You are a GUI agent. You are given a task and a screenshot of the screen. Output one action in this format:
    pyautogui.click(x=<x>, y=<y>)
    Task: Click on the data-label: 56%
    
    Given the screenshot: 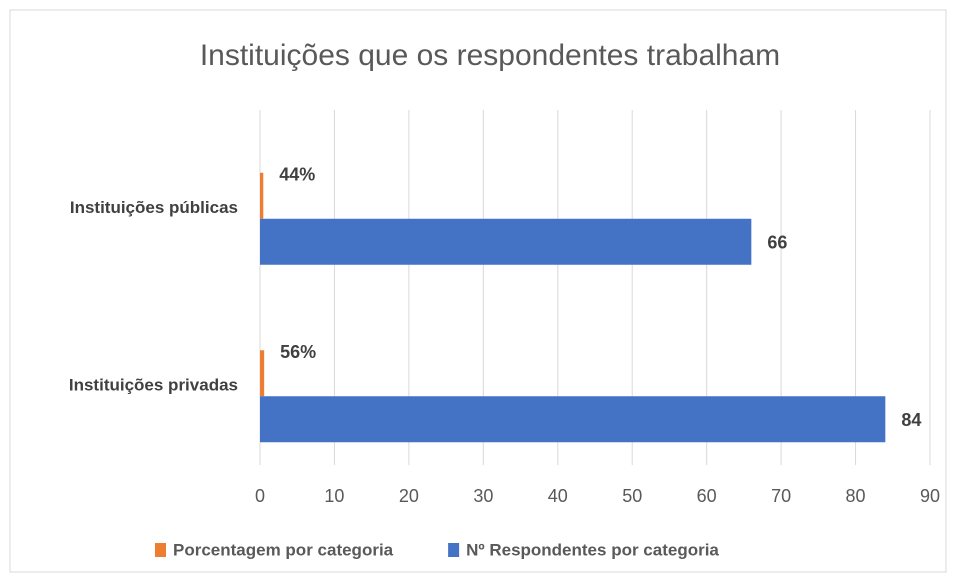 What is the action you would take?
    pyautogui.click(x=298, y=352)
    